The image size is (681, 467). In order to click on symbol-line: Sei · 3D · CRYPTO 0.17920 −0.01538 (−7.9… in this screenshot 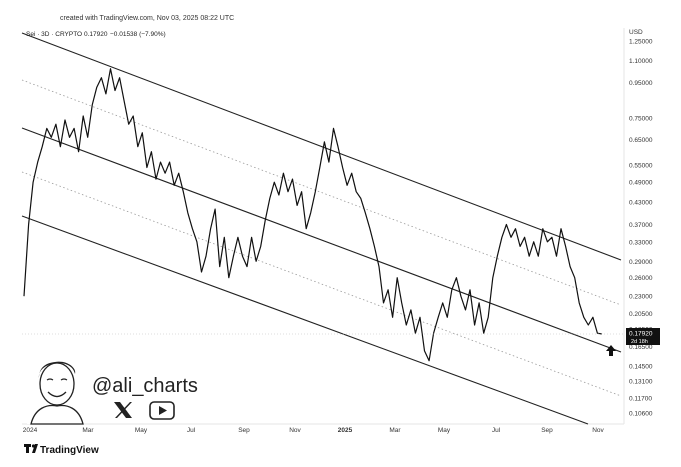, I will do `click(96, 34)`.